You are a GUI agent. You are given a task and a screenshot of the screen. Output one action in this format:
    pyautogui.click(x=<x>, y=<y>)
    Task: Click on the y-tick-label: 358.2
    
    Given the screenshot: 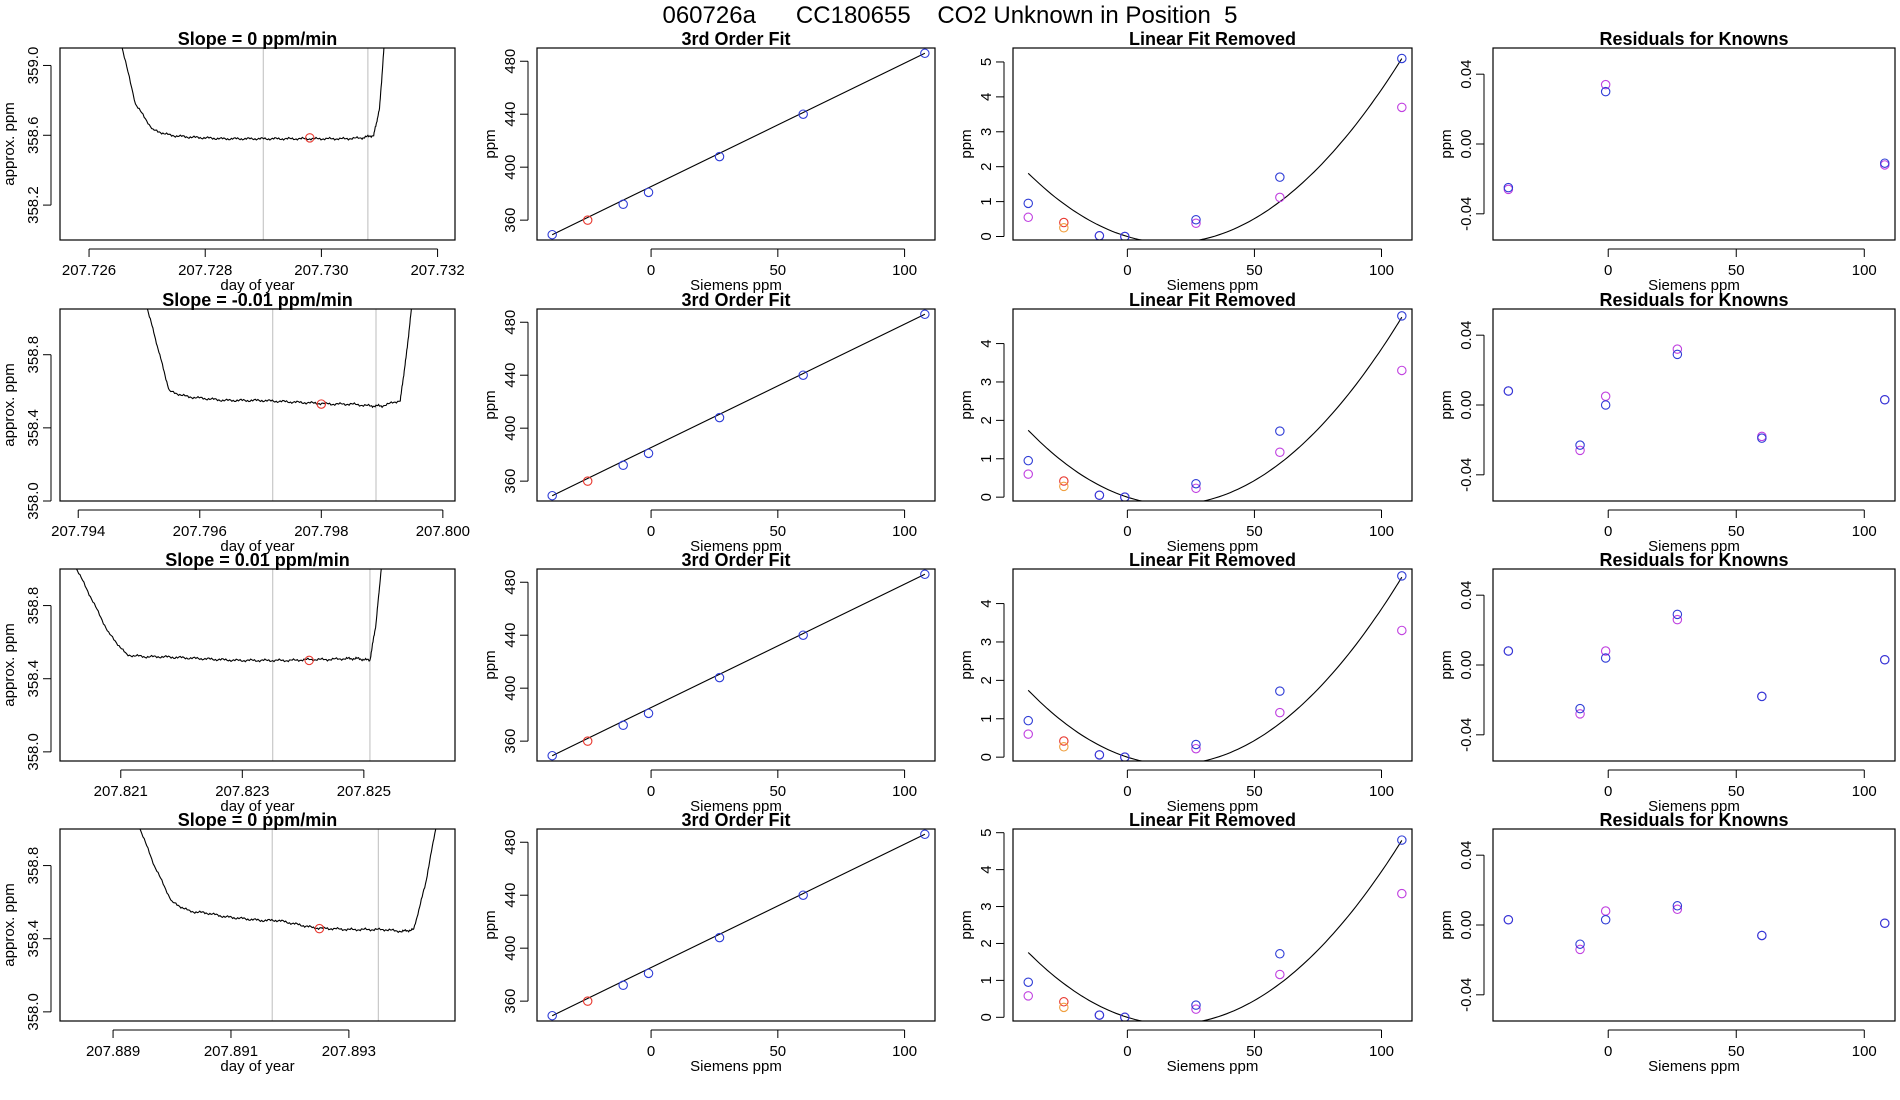 What is the action you would take?
    pyautogui.click(x=33, y=205)
    